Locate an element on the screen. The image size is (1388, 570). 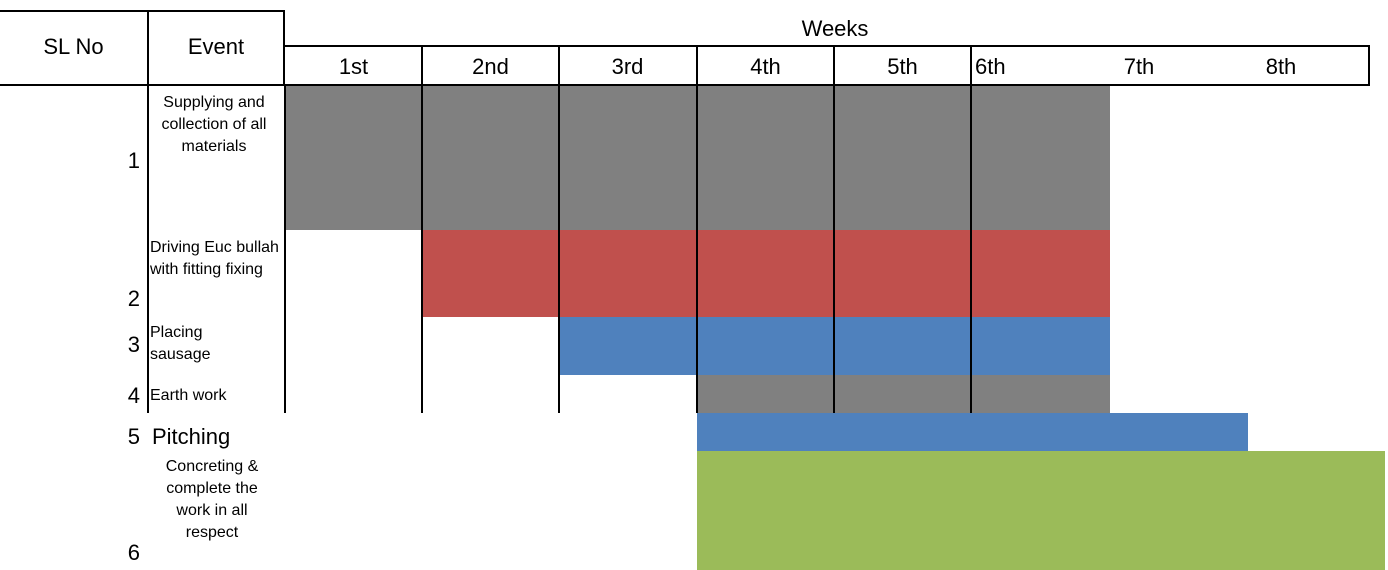
week-header-8: 8th is located at coordinates (1281, 66).